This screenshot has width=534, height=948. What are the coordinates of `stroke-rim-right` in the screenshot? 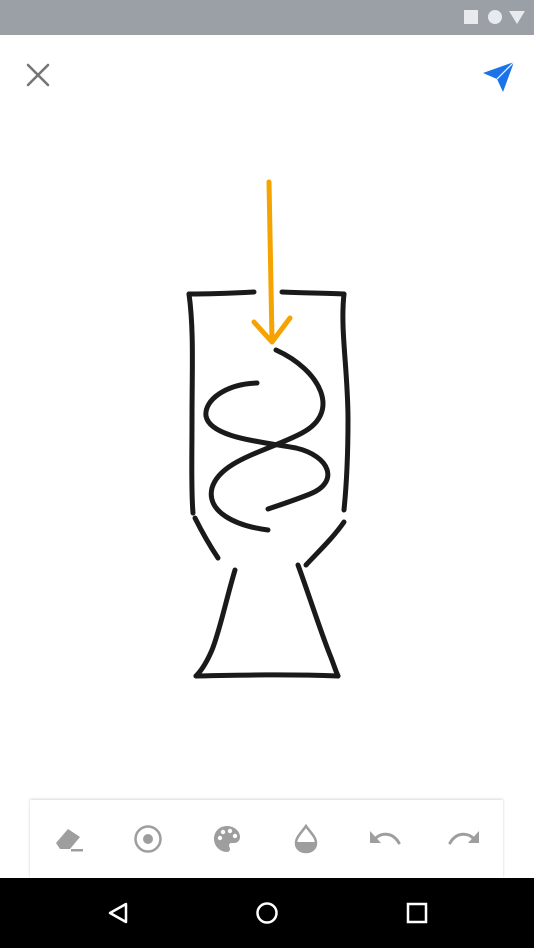 It's located at (313, 293).